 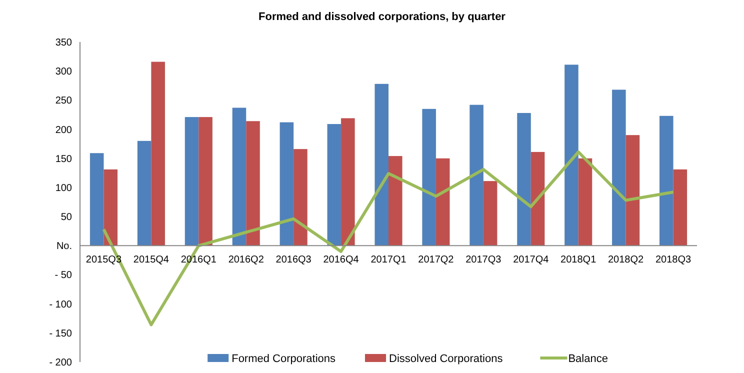 What do you see at coordinates (63, 159) in the screenshot?
I see `y-tick-label: 150` at bounding box center [63, 159].